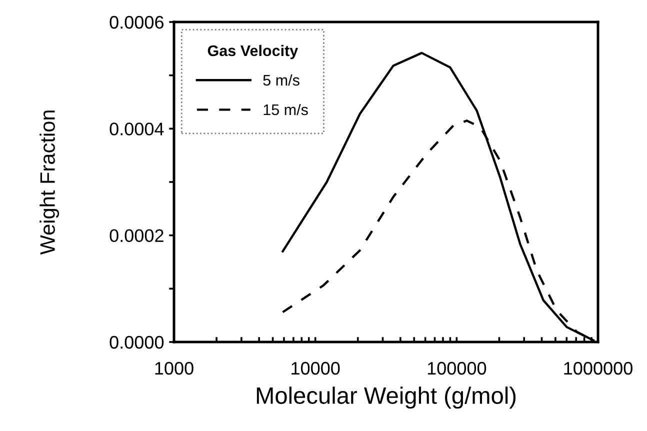 This screenshot has height=431, width=647. Describe the element at coordinates (137, 235) in the screenshot. I see `y-tick-label: 0.0002` at that location.